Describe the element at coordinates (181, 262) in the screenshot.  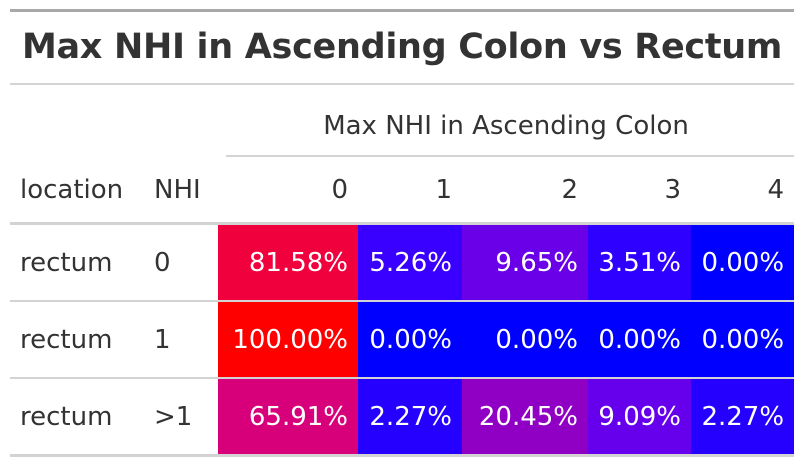
I see `row-nhi: 0` at that location.